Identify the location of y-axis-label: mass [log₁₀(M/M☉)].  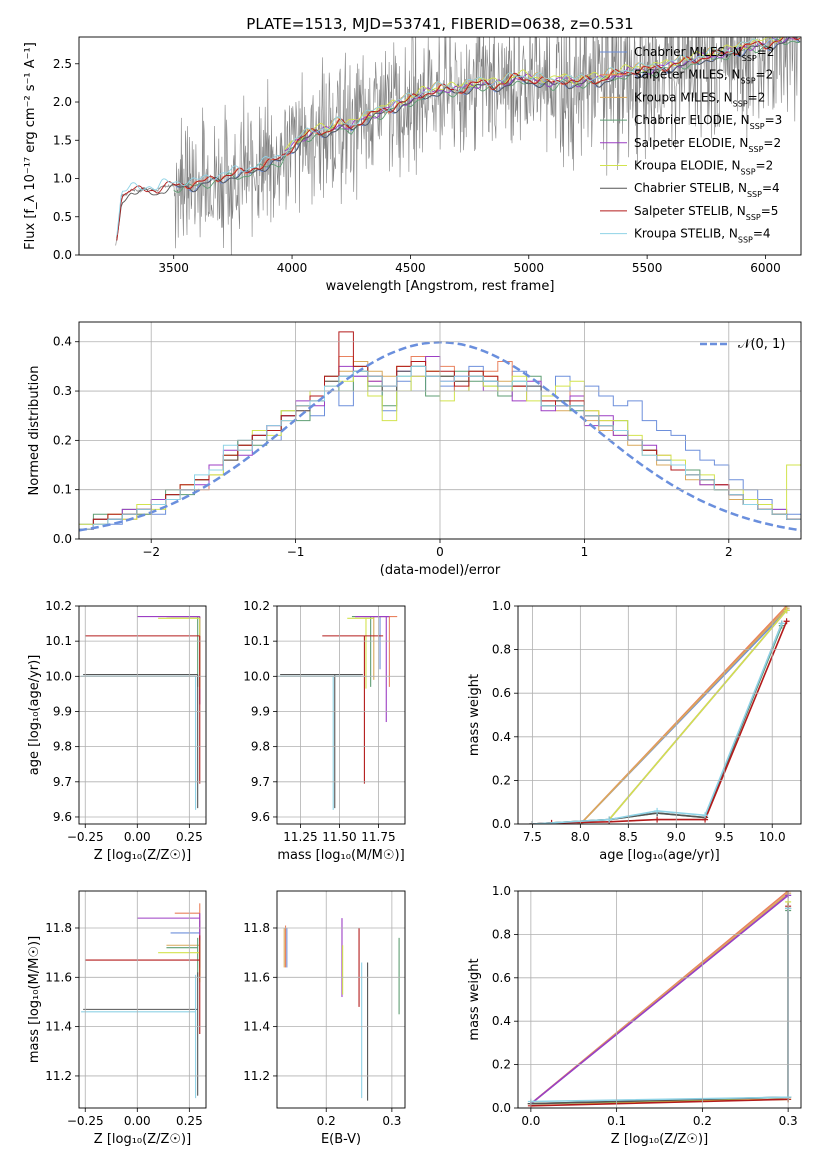
(34, 999).